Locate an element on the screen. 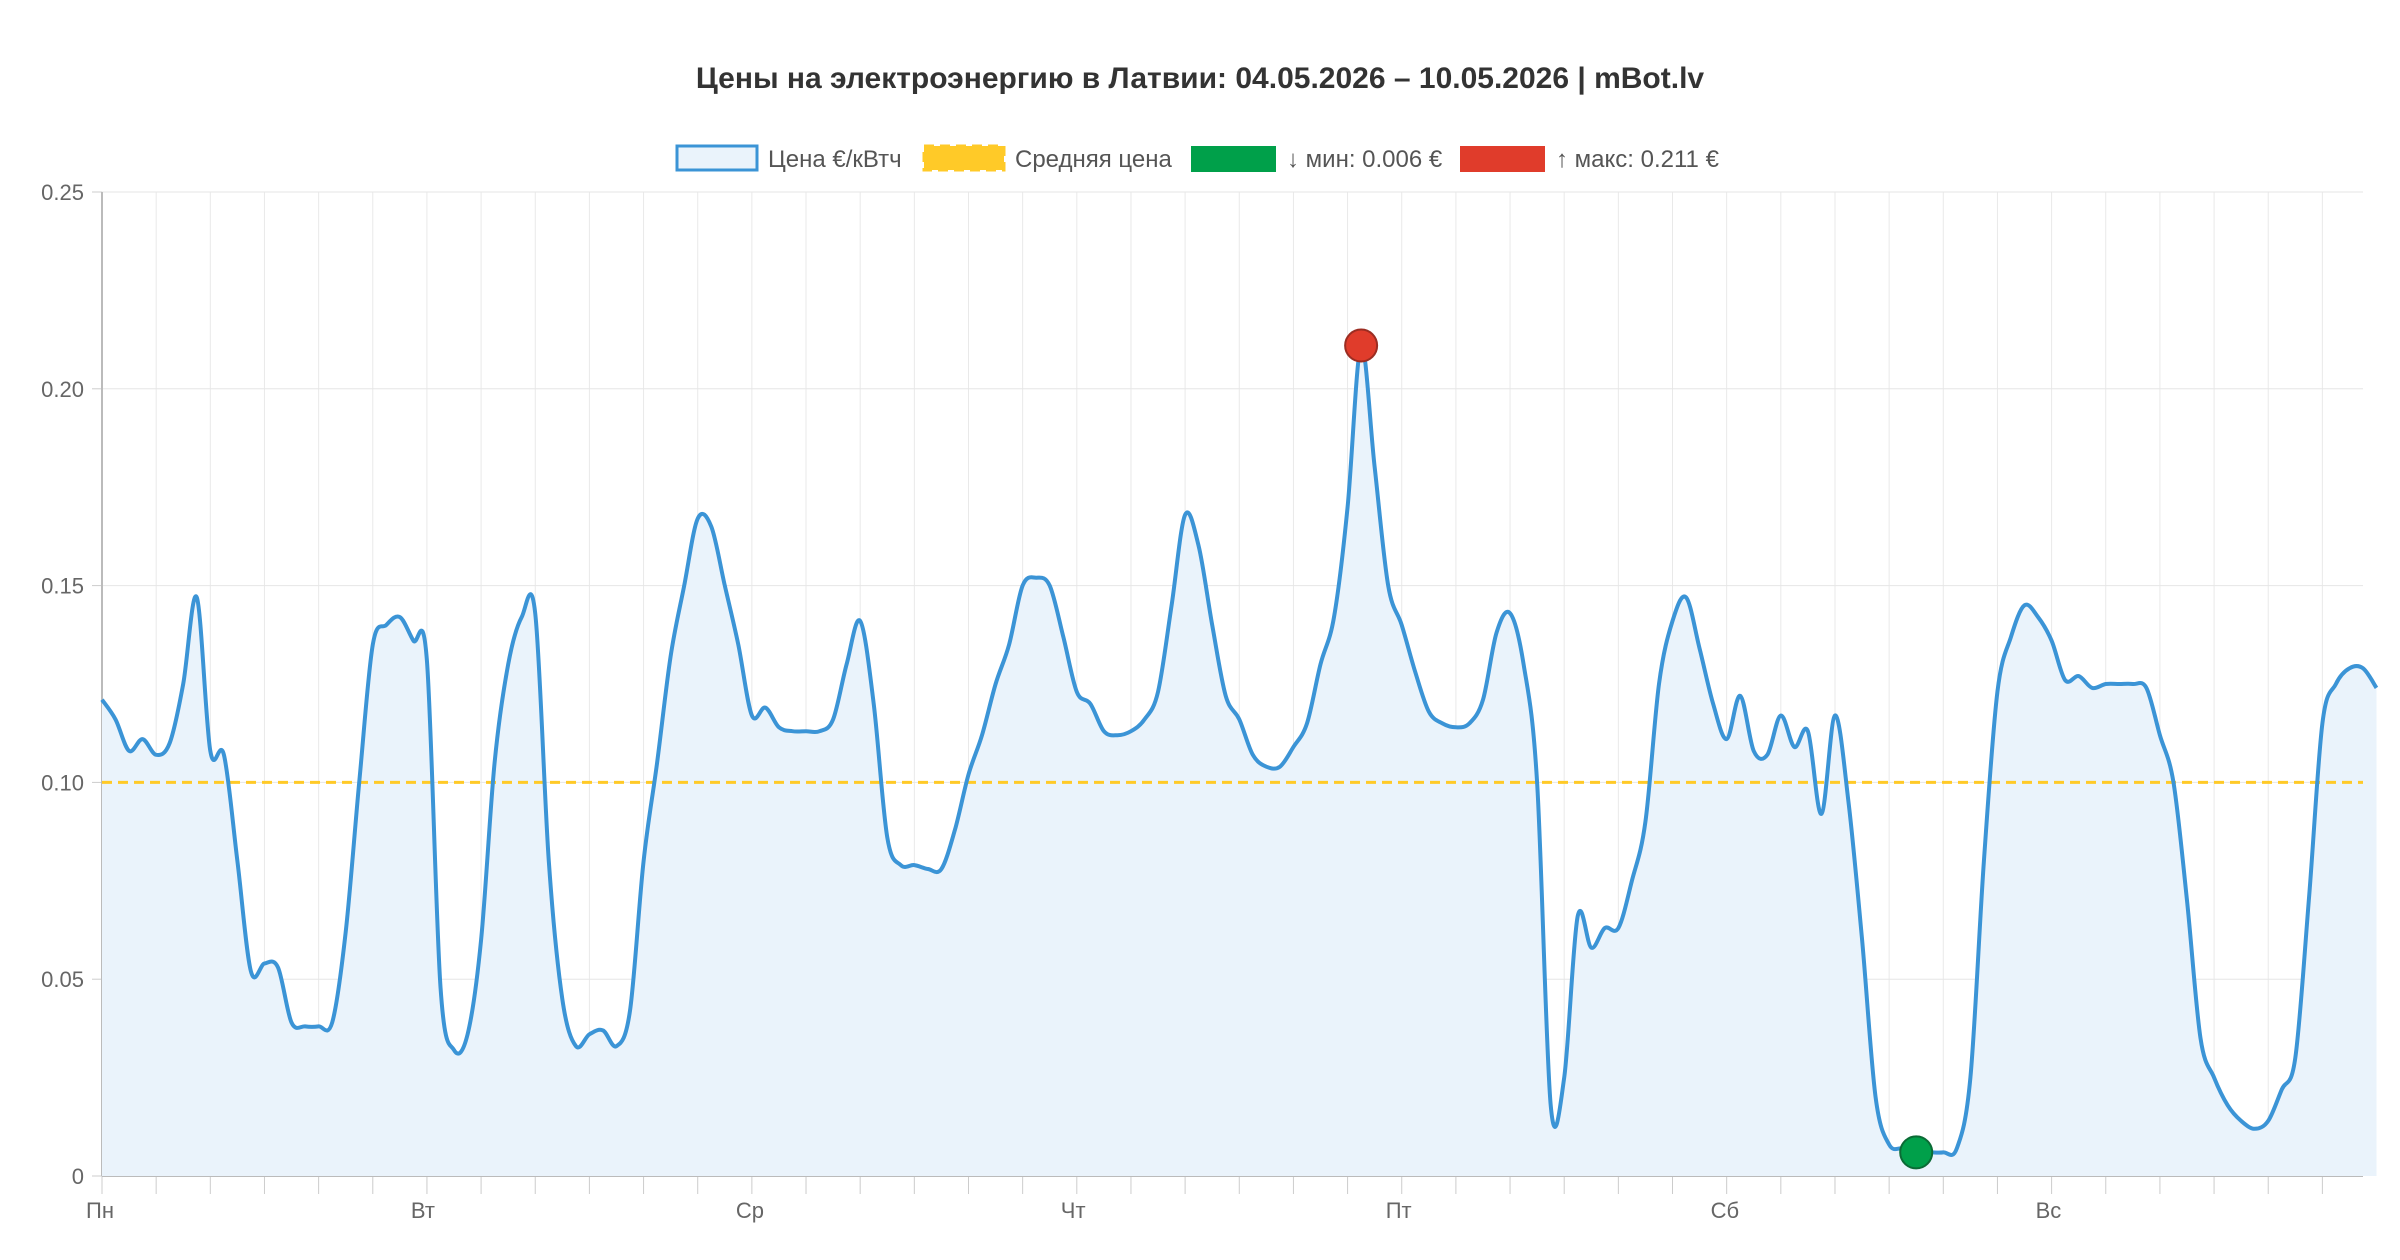  legend-swatch-max is located at coordinates (1502, 159).